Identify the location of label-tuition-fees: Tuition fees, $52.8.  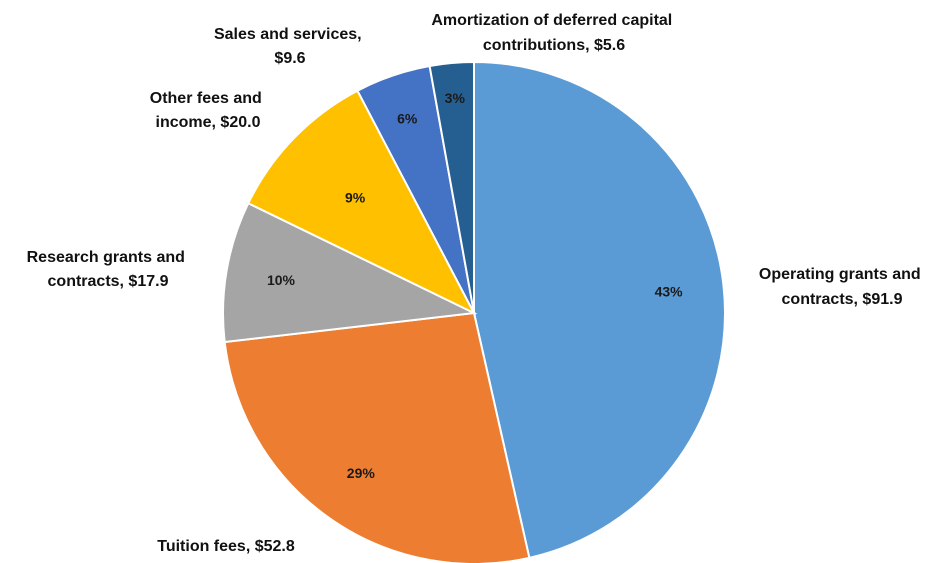
(226, 546).